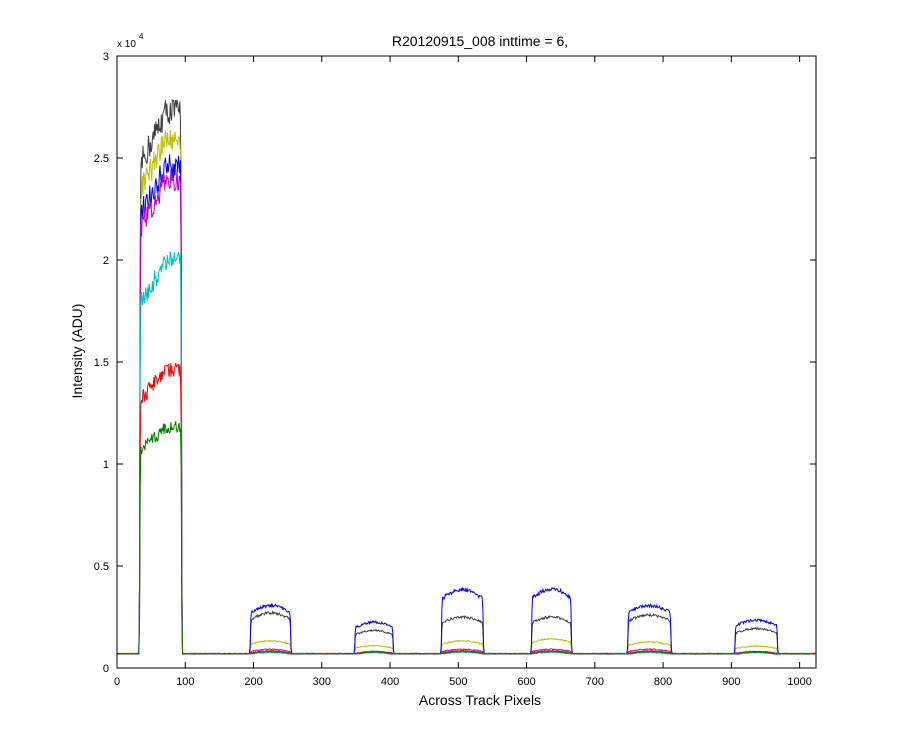 This screenshot has height=755, width=900. Describe the element at coordinates (101, 159) in the screenshot. I see `y-tick-label: 2.5` at that location.